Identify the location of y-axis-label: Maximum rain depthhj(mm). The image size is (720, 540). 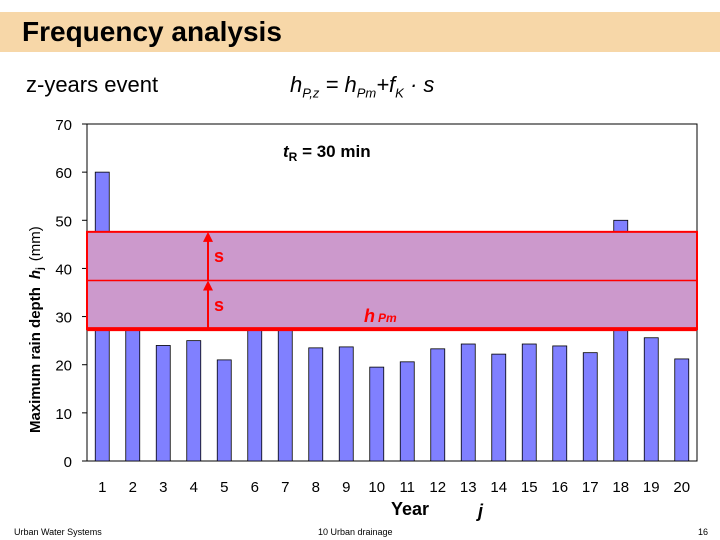
(36, 329).